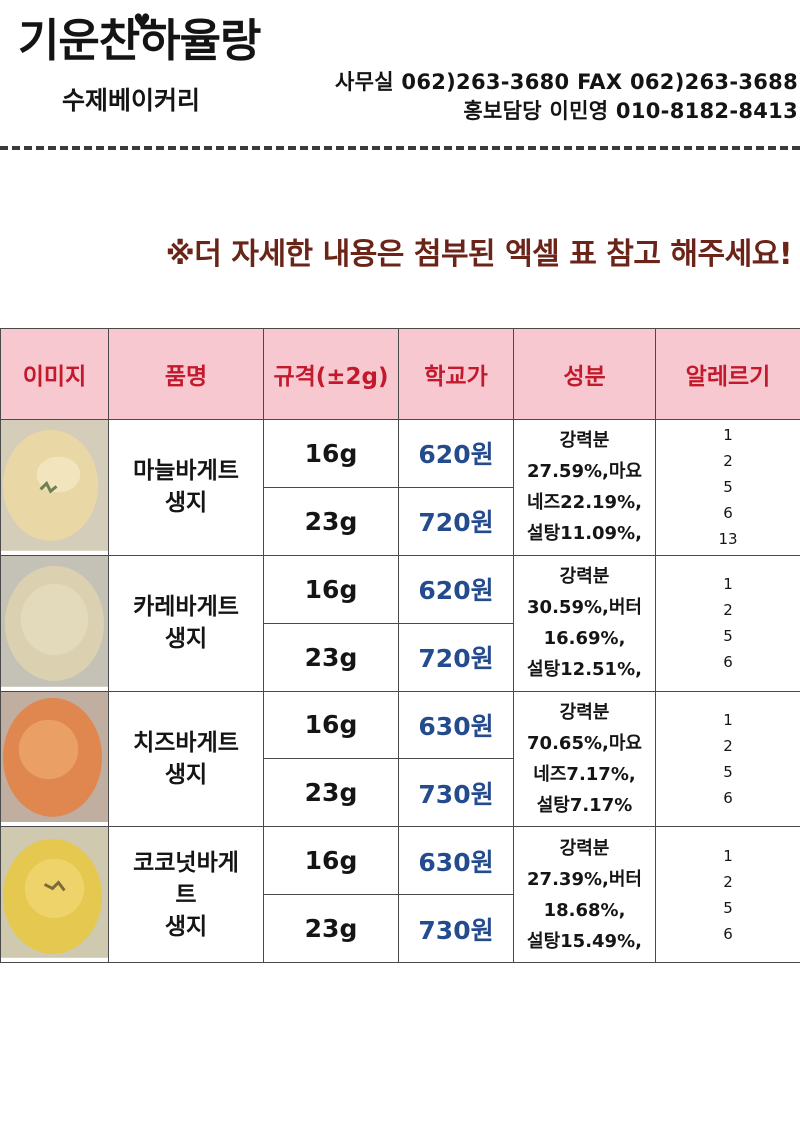  What do you see at coordinates (186, 895) in the screenshot?
I see `product-name: 코코넛바게 트 생지` at bounding box center [186, 895].